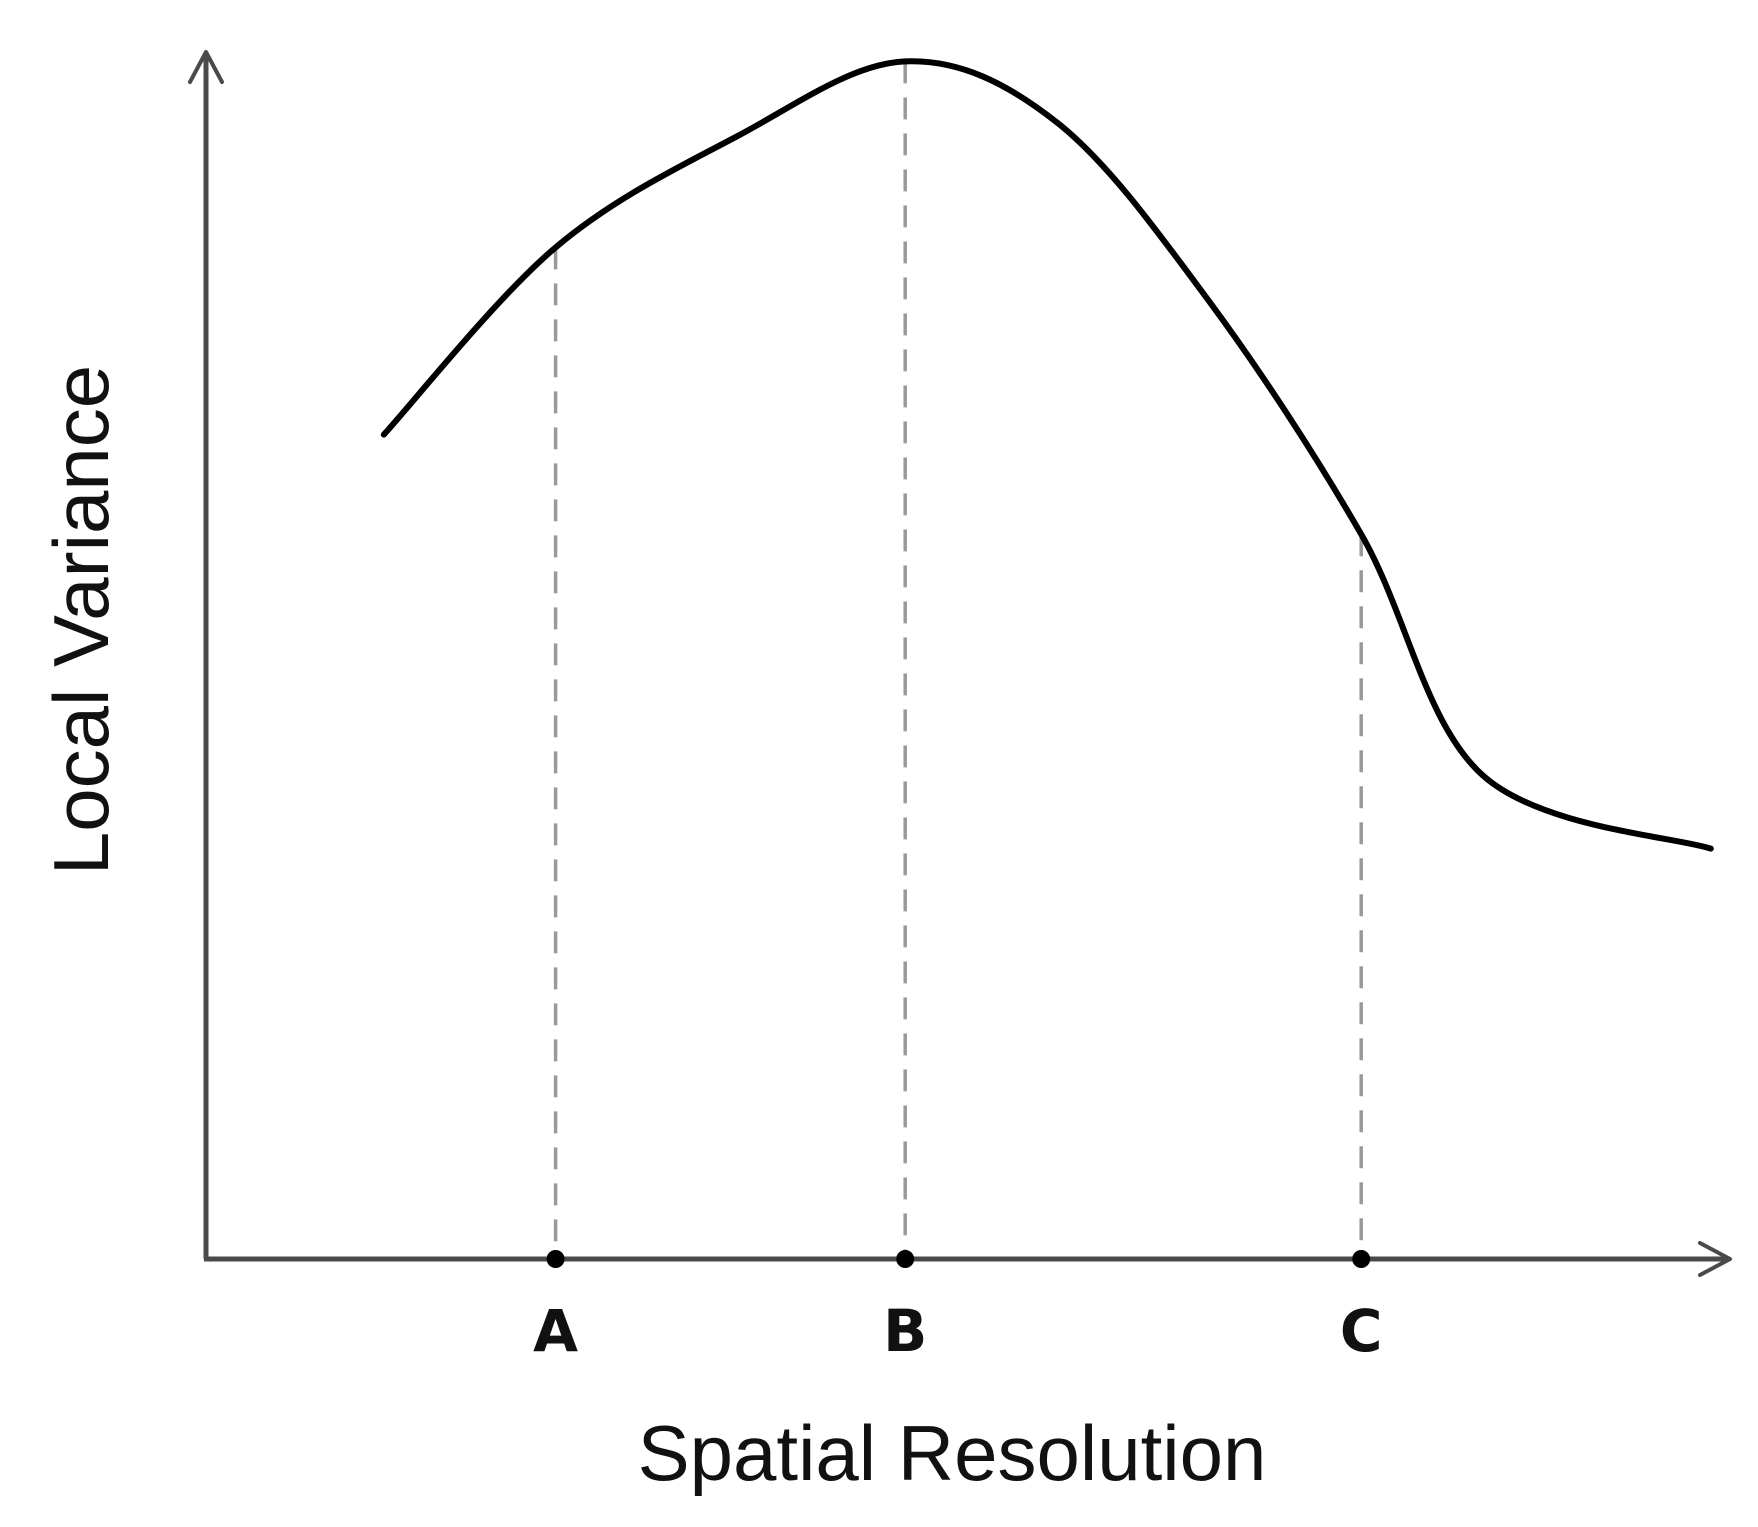 Image resolution: width=1758 pixels, height=1527 pixels. What do you see at coordinates (1361, 1331) in the screenshot?
I see `tick-label-c: C` at bounding box center [1361, 1331].